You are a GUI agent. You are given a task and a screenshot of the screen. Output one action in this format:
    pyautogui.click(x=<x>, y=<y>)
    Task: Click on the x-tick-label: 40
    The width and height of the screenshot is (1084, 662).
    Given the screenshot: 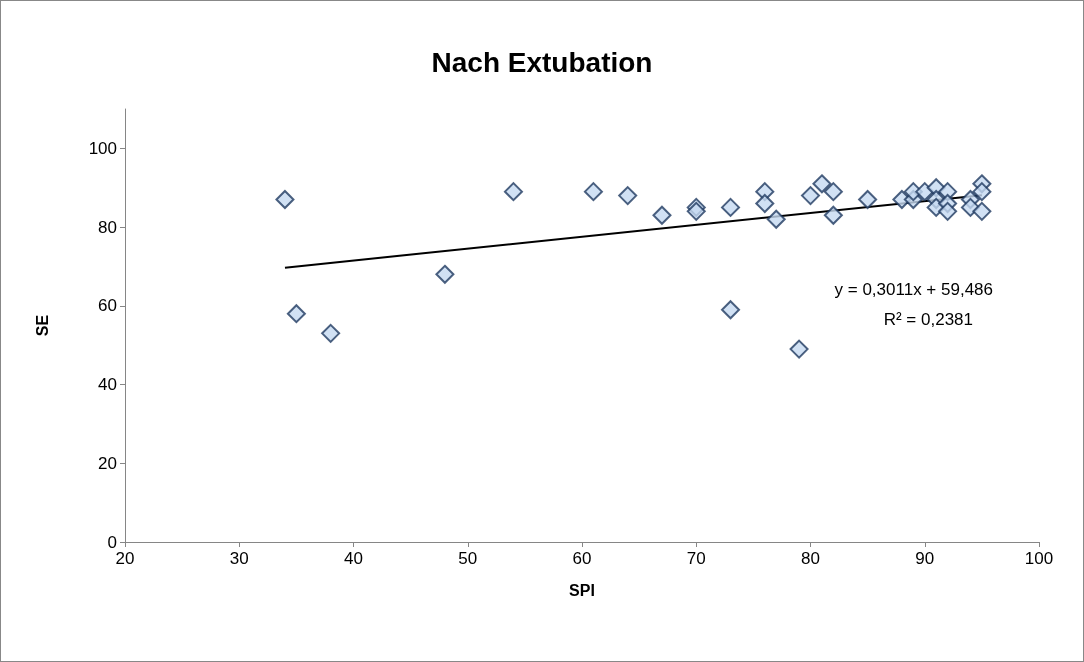 What is the action you would take?
    pyautogui.click(x=353, y=558)
    